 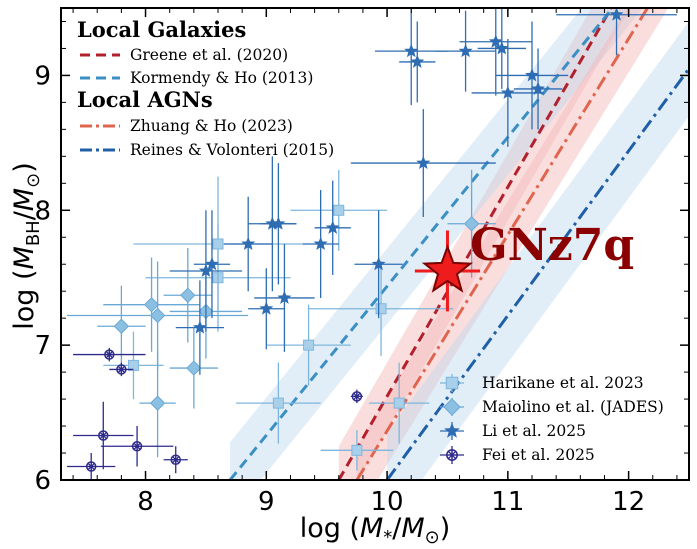 I want to click on point-3-4-marker-cross, so click(x=137, y=446).